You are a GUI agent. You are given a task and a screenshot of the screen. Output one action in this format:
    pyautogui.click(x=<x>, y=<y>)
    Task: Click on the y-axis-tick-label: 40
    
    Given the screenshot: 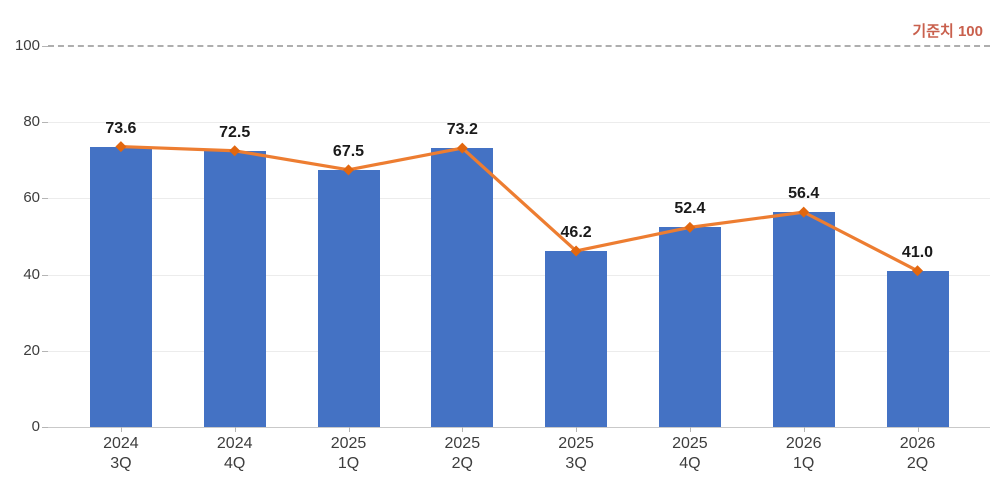 What is the action you would take?
    pyautogui.click(x=31, y=274)
    